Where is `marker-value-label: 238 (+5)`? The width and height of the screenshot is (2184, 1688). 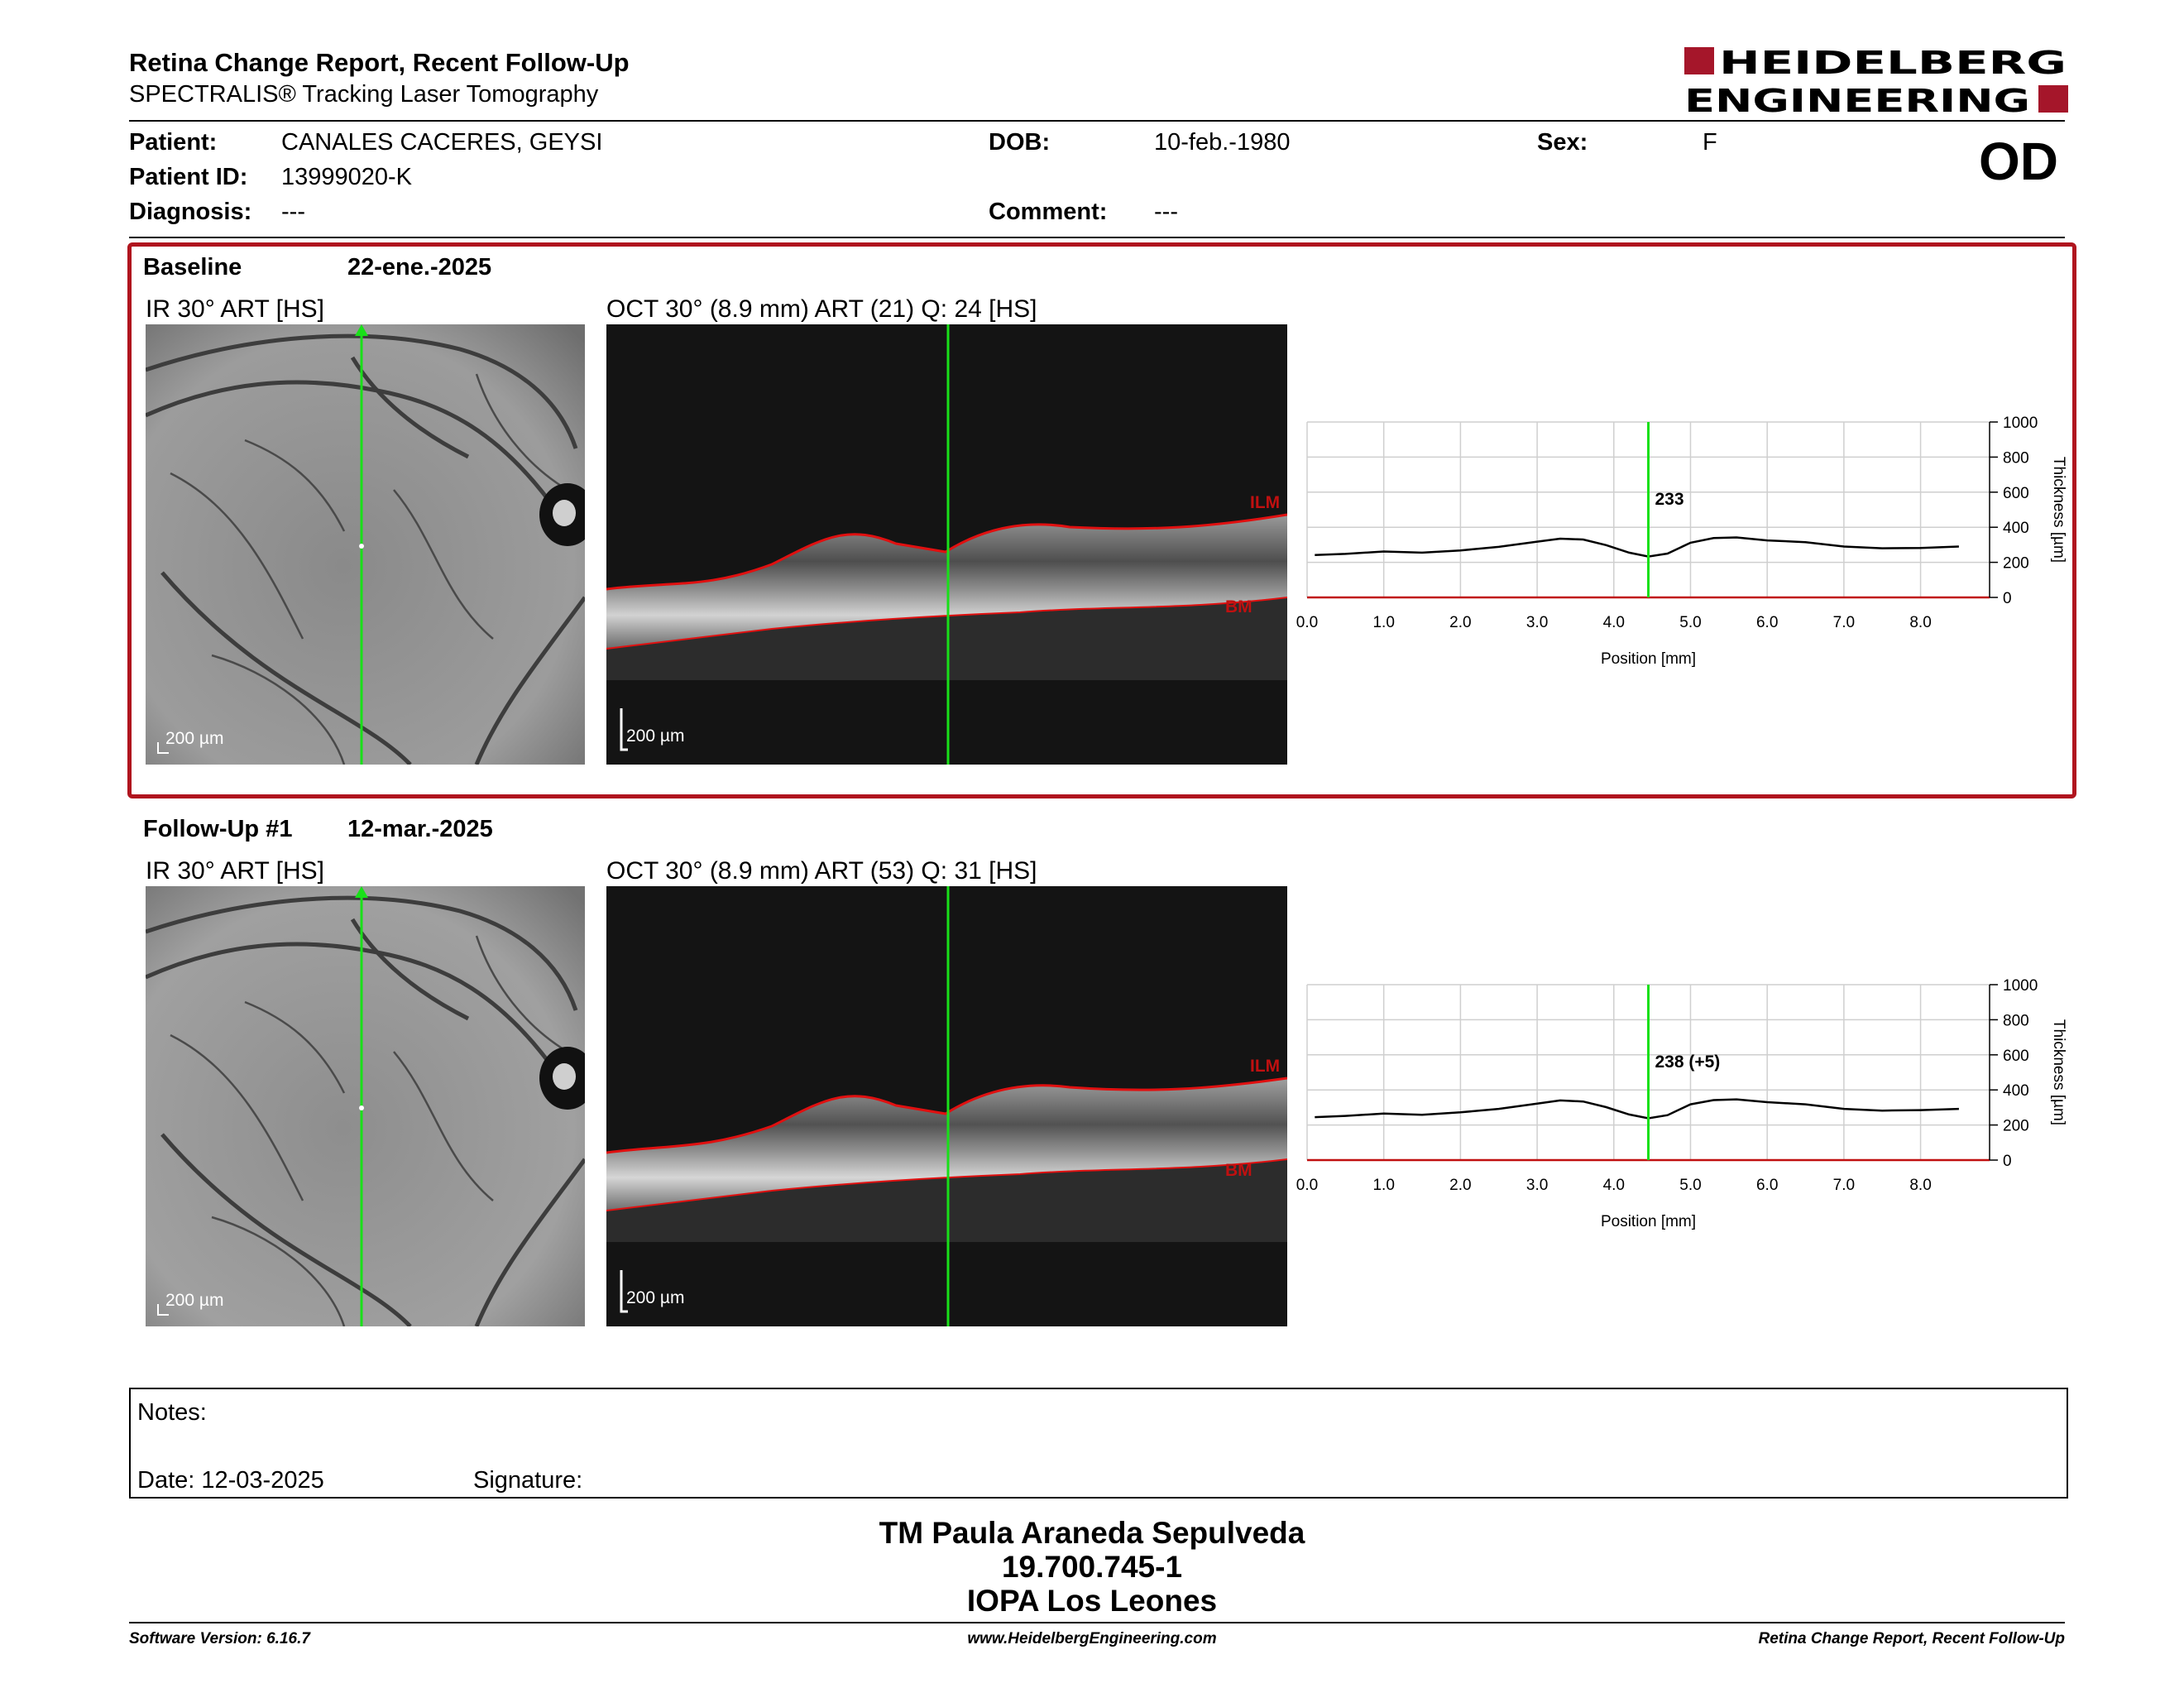
marker-value-label: 238 (+5) is located at coordinates (1688, 1062).